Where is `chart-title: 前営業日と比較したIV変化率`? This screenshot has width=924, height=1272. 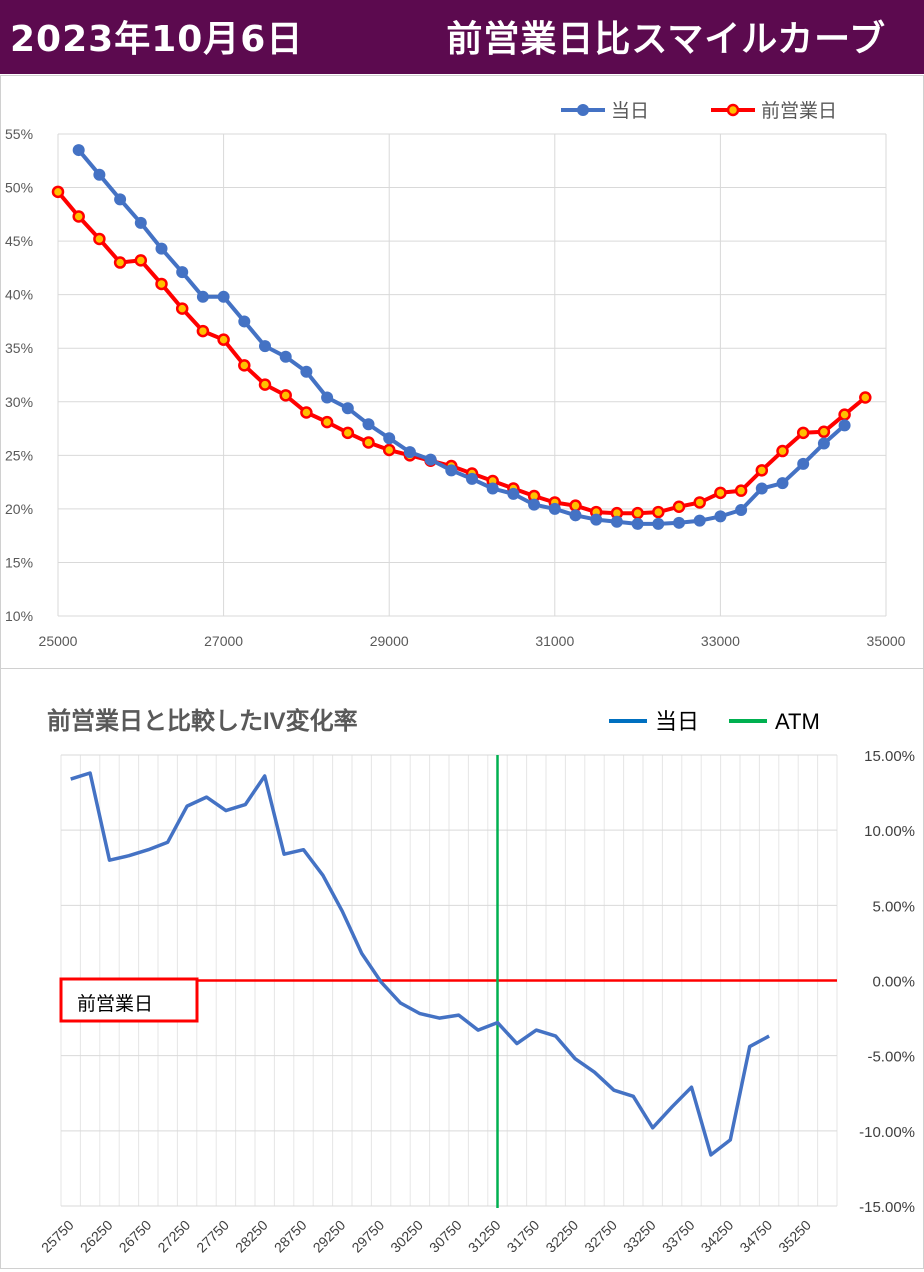 chart-title: 前営業日と比較したIV変化率 is located at coordinates (202, 721).